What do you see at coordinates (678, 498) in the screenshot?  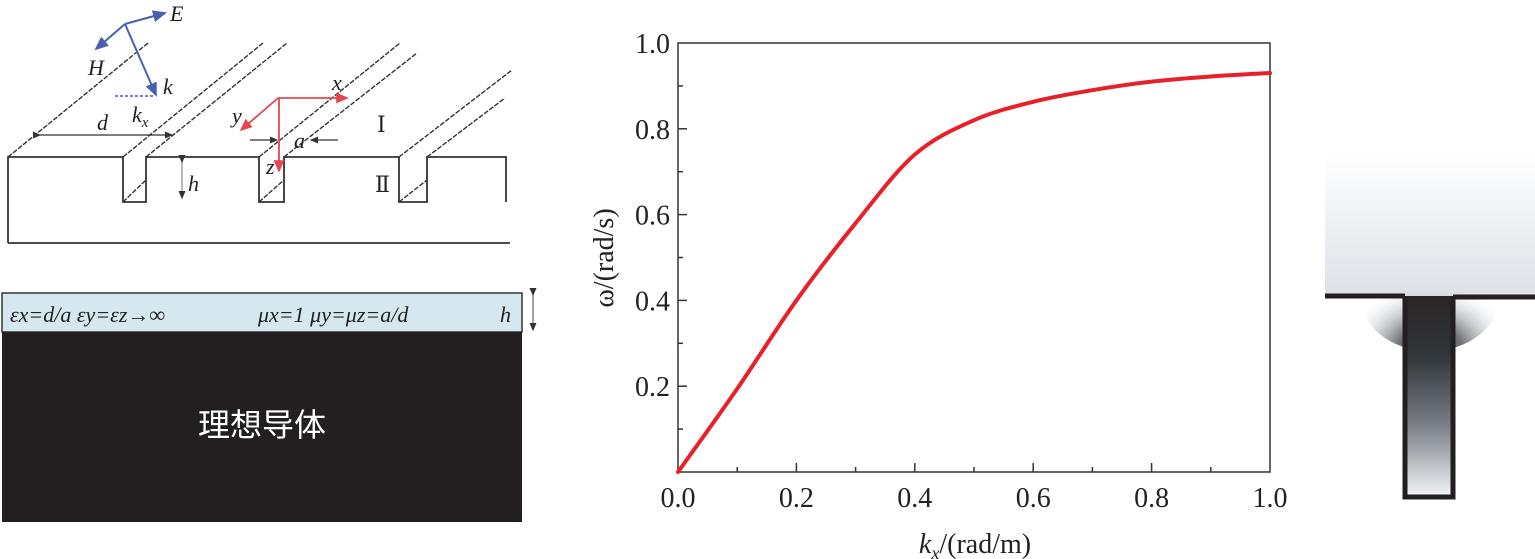 I see `x-tick-label: 0.0` at bounding box center [678, 498].